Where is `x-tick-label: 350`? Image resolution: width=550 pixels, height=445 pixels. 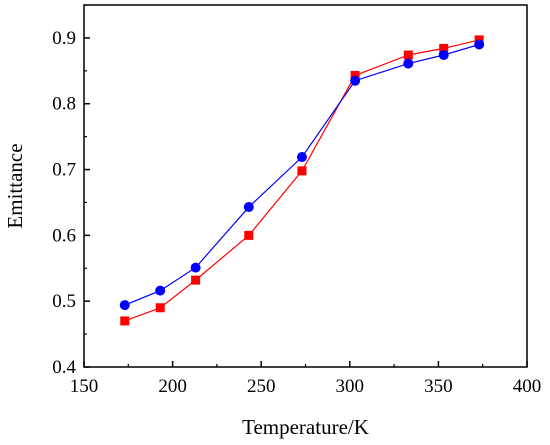
x-tick-label: 350 is located at coordinates (438, 386).